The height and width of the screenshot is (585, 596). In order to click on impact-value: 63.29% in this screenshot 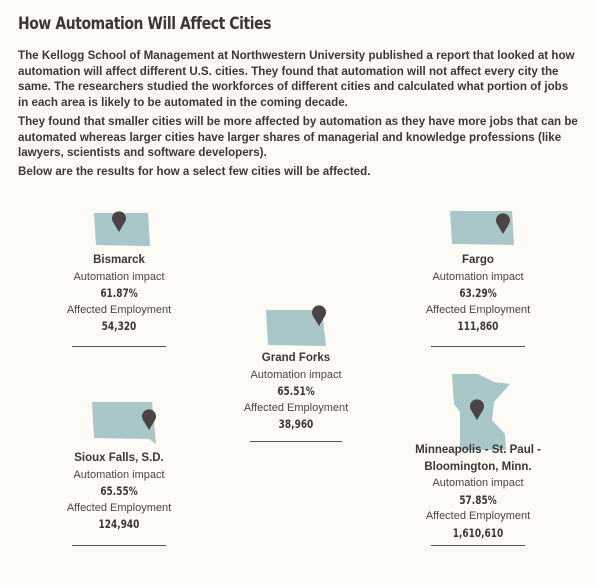, I will do `click(478, 293)`.